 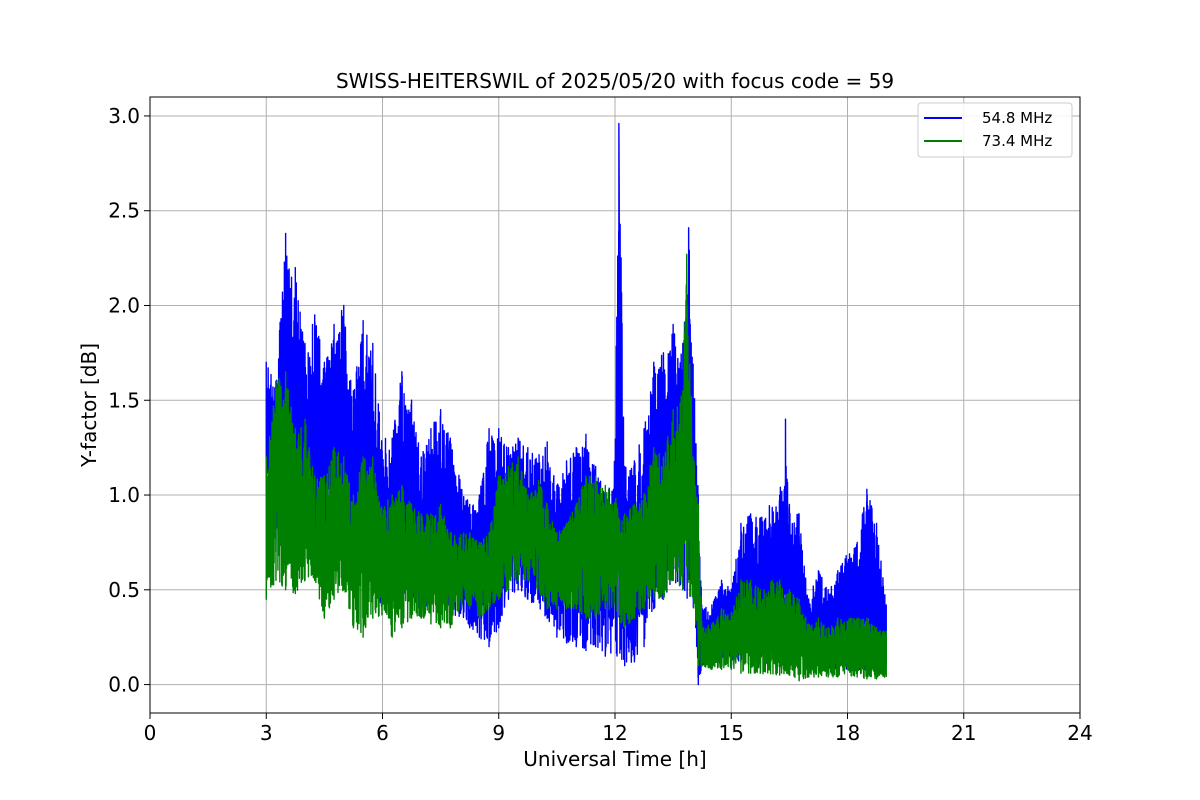 What do you see at coordinates (1017, 141) in the screenshot?
I see `legend-label-73-4mhz: 73.4 MHz` at bounding box center [1017, 141].